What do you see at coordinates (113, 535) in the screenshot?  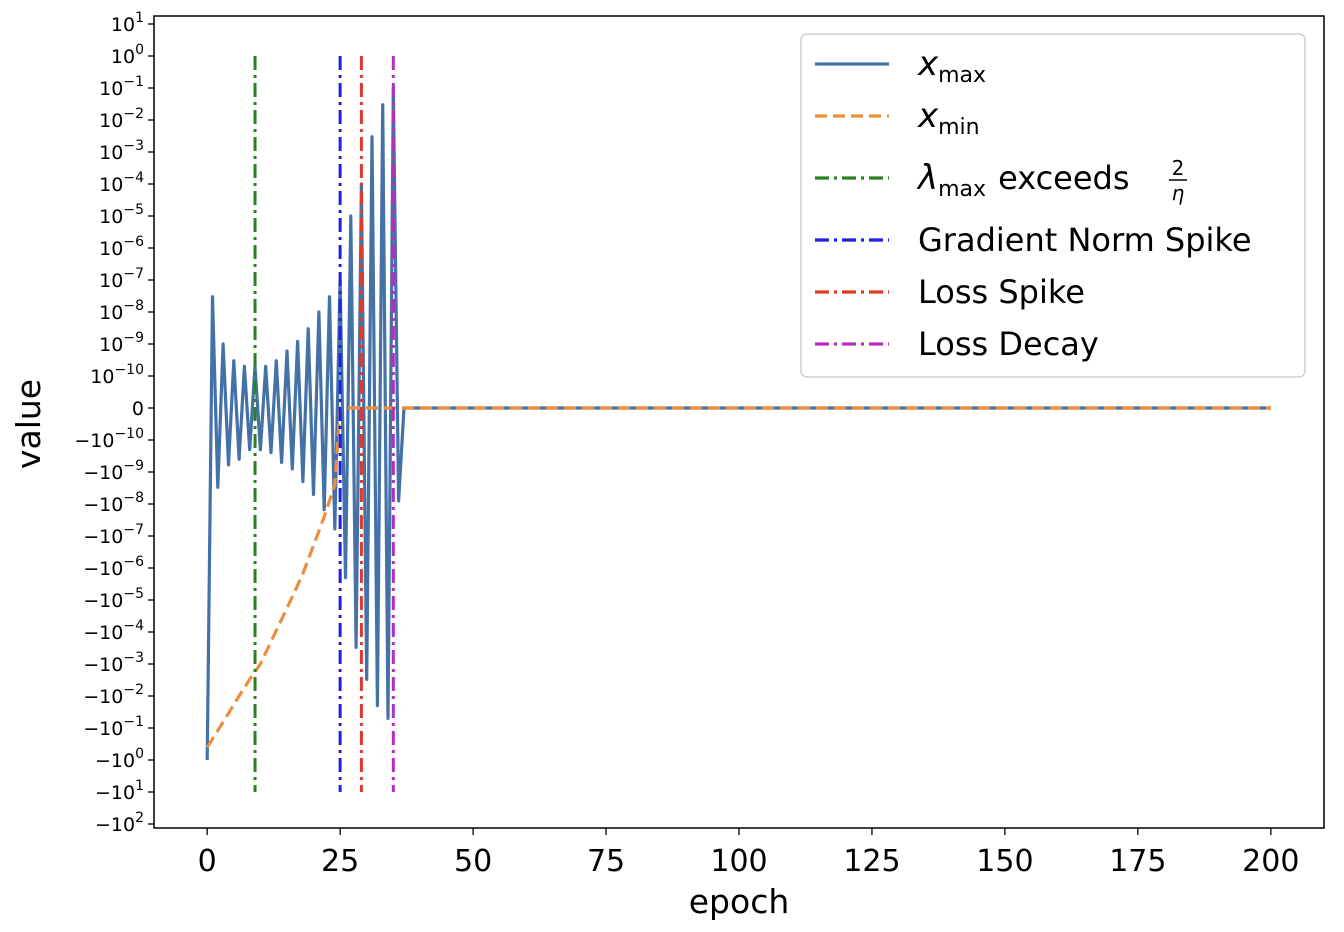 I see `y-tick-label: −10−7` at bounding box center [113, 535].